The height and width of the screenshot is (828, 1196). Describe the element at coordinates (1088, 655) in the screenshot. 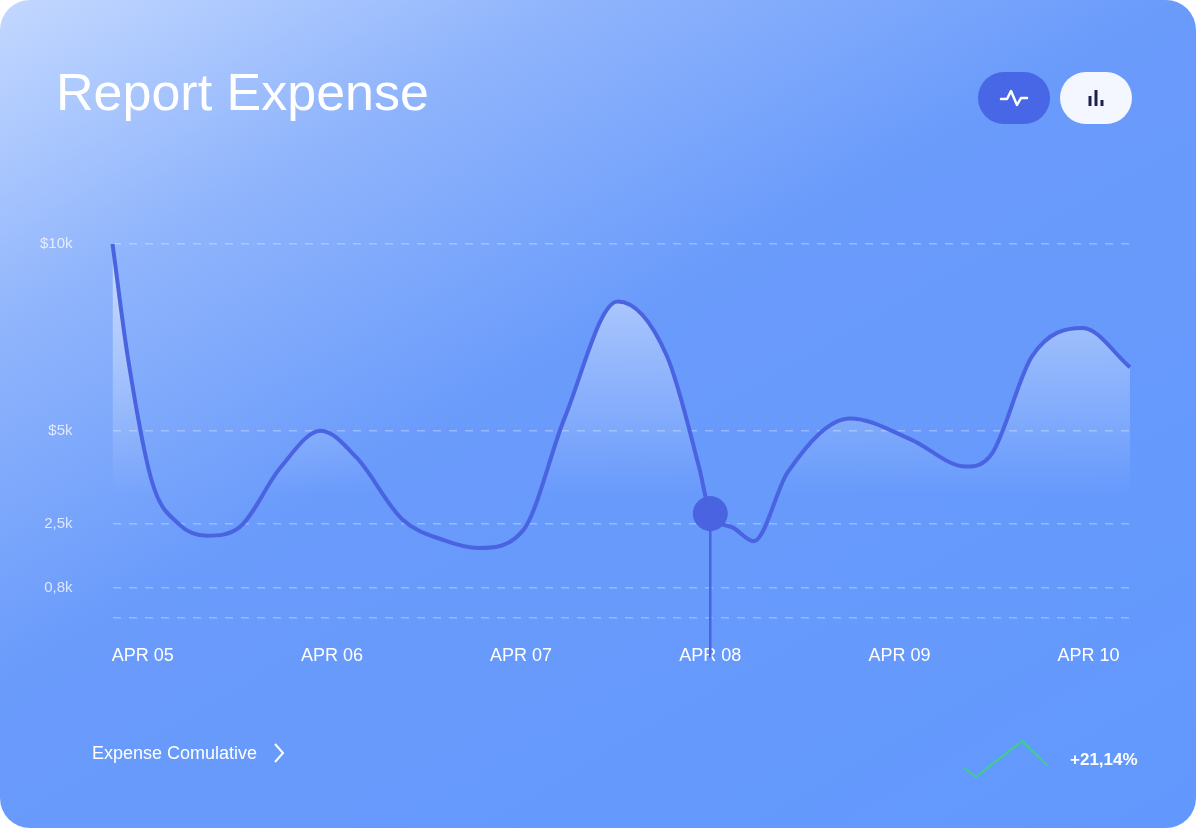

I see `x-tick-label: APR 10` at that location.